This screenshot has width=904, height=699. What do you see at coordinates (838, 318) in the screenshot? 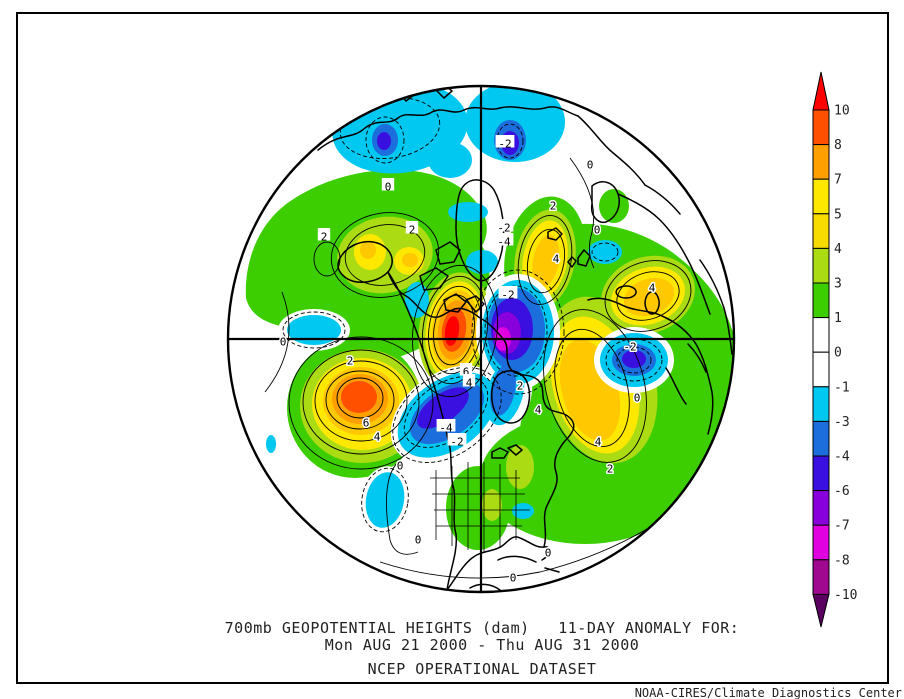
I see `colorbar-tick-label: 1` at bounding box center [838, 318].